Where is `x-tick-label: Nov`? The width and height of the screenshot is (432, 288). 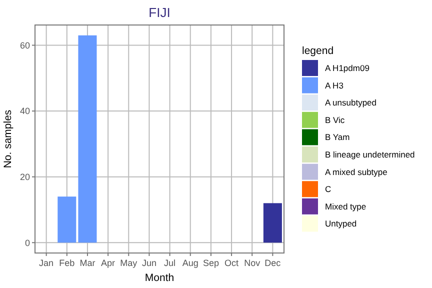
x-tick-label: Nov is located at coordinates (252, 263).